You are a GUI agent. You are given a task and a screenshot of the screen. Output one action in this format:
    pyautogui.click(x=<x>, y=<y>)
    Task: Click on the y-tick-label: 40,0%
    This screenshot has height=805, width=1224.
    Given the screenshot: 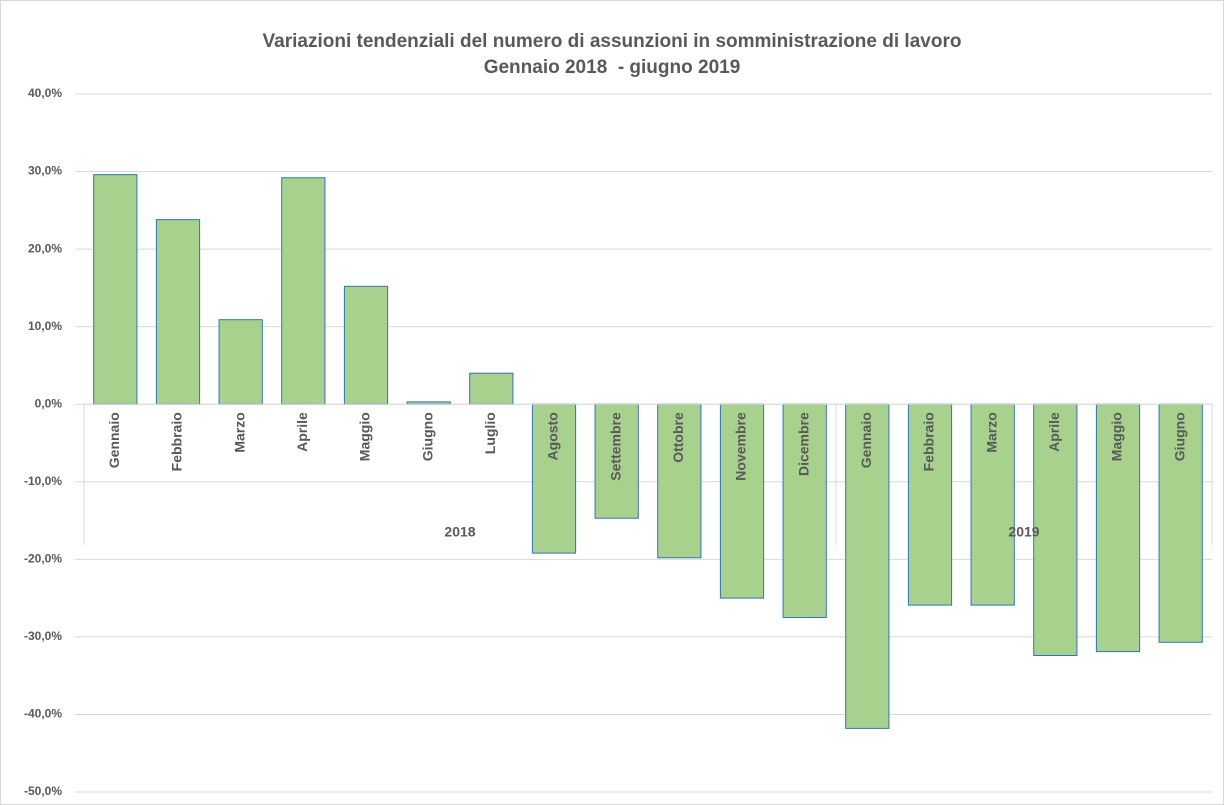 What is the action you would take?
    pyautogui.click(x=45, y=93)
    